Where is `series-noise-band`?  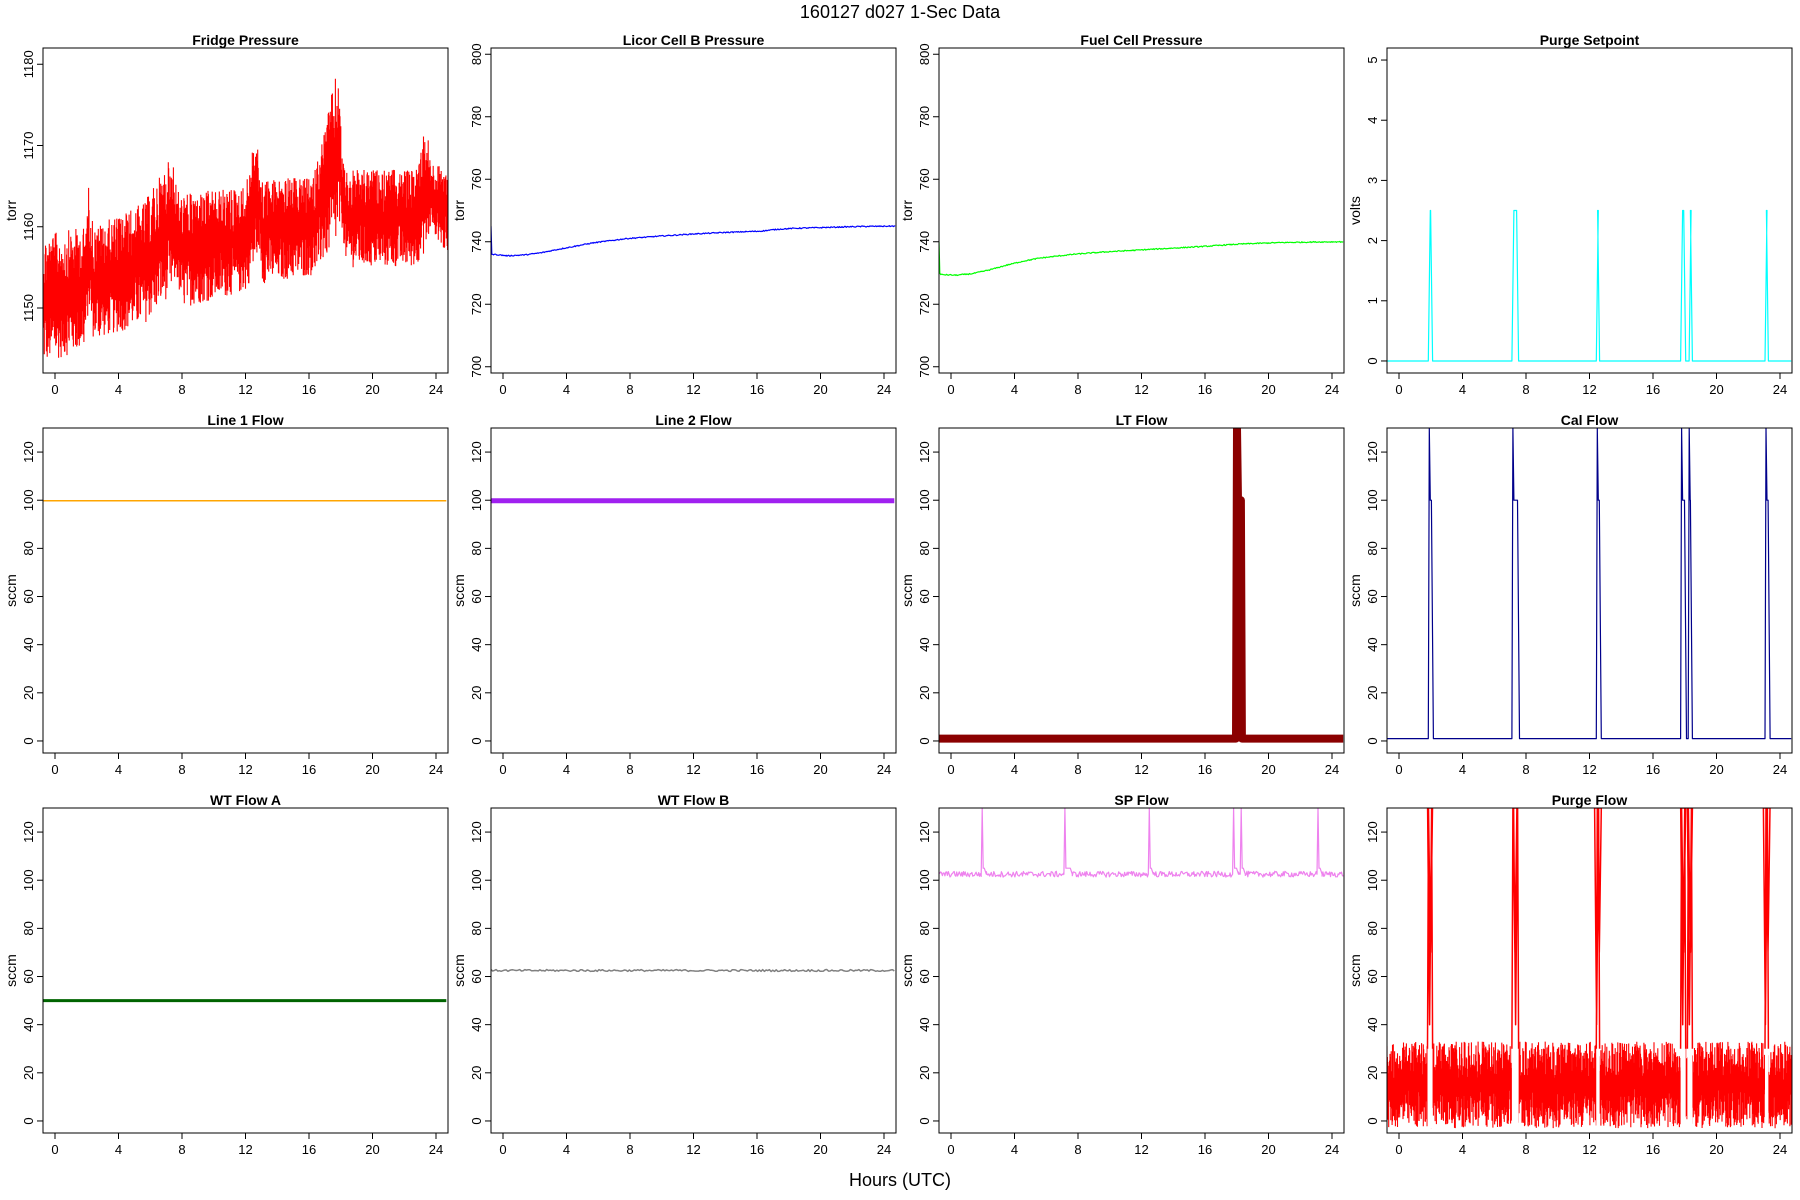 series-noise-band is located at coordinates (1589, 1085).